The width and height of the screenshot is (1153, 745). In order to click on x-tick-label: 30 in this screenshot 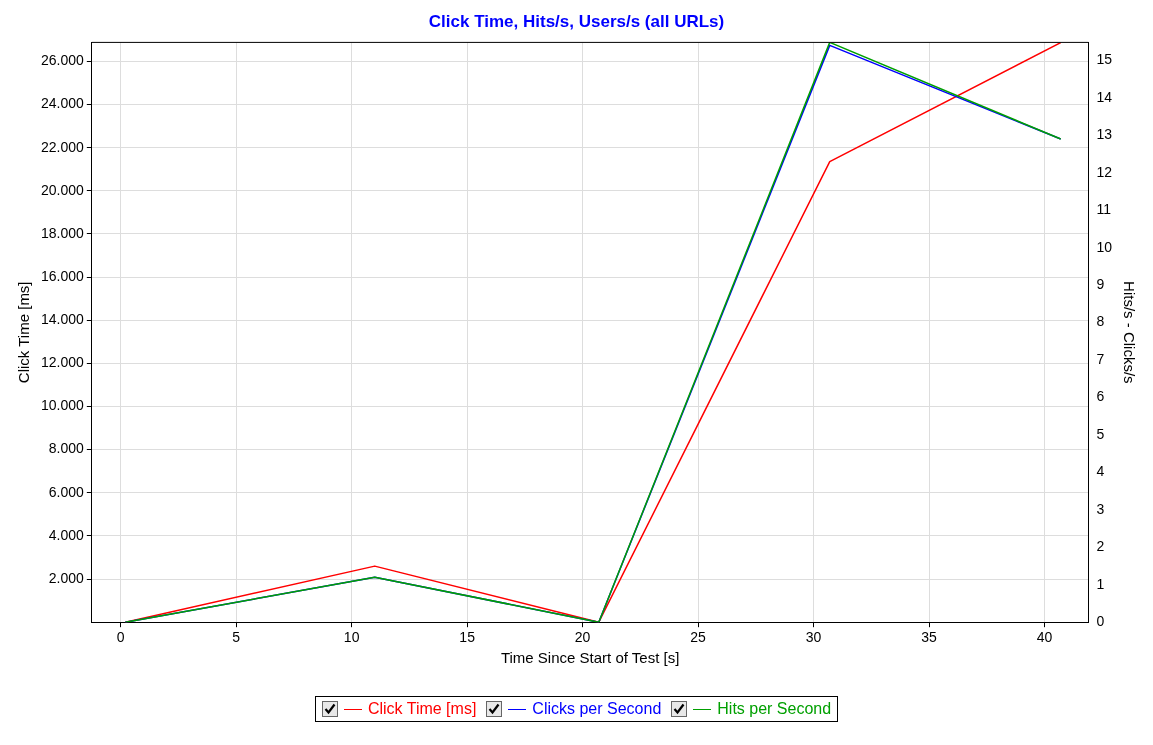, I will do `click(813, 637)`.